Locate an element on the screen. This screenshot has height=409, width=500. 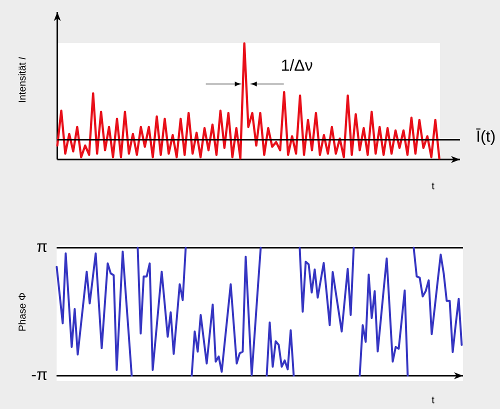
annotation: 1/Δν is located at coordinates (297, 65).